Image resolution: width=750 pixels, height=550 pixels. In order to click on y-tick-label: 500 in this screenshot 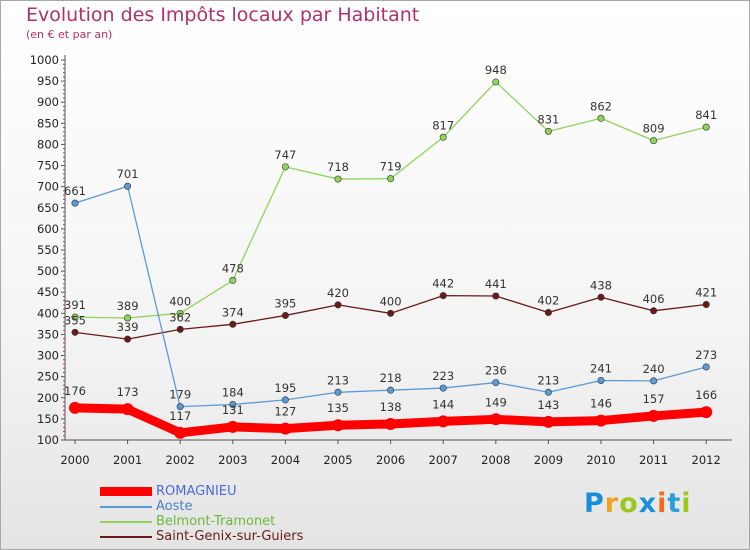, I will do `click(48, 271)`.